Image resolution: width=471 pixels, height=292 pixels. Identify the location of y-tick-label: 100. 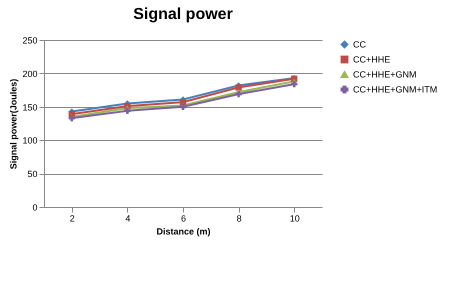
(30, 141).